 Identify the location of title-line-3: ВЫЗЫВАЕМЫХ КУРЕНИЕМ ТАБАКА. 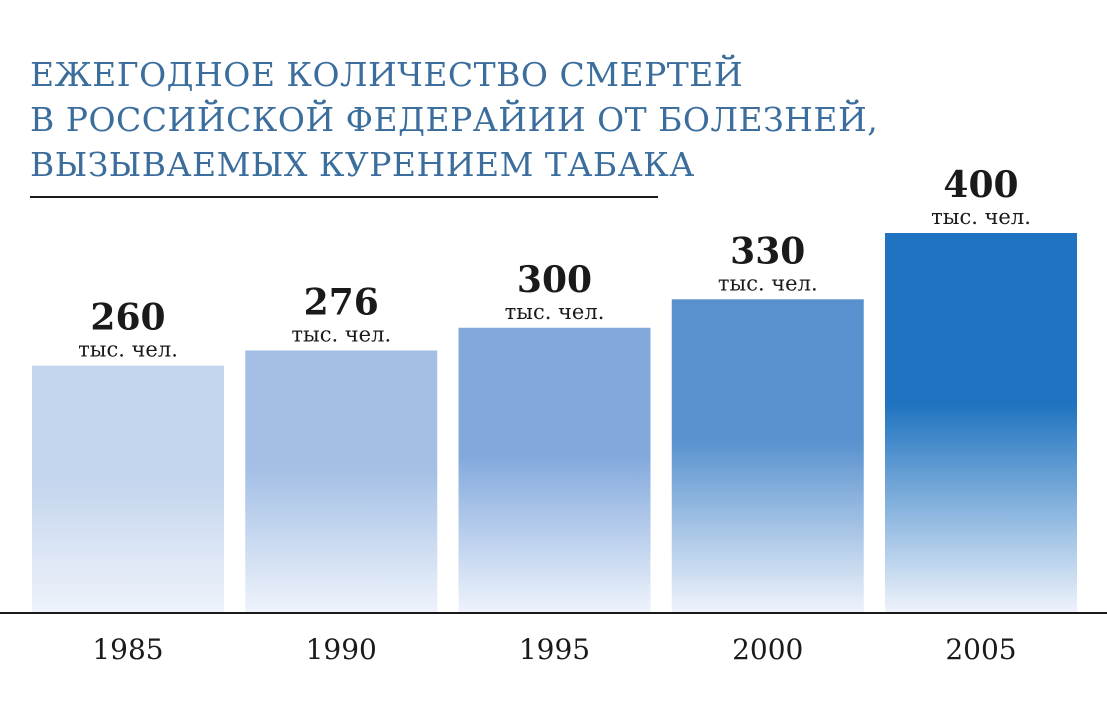
(362, 164).